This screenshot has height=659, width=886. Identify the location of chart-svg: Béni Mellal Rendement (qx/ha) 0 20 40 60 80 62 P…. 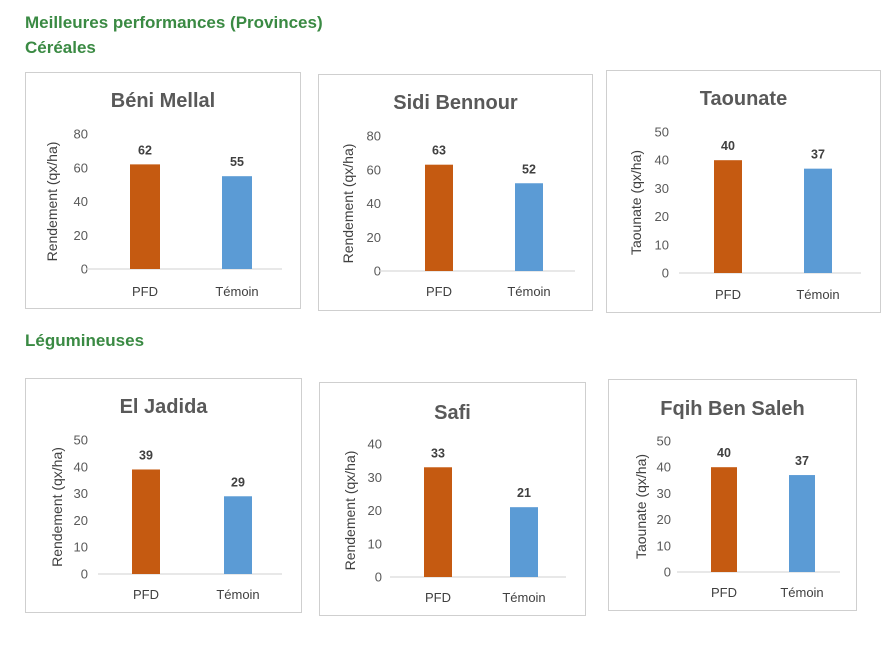
(163, 194).